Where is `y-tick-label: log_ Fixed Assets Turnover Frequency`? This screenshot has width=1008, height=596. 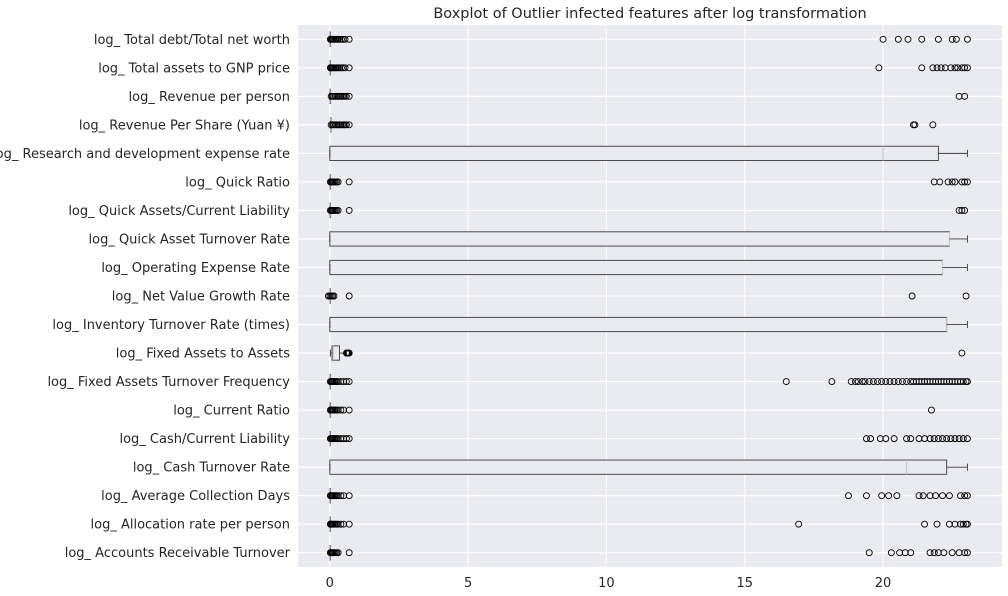 y-tick-label: log_ Fixed Assets Turnover Frequency is located at coordinates (168, 382).